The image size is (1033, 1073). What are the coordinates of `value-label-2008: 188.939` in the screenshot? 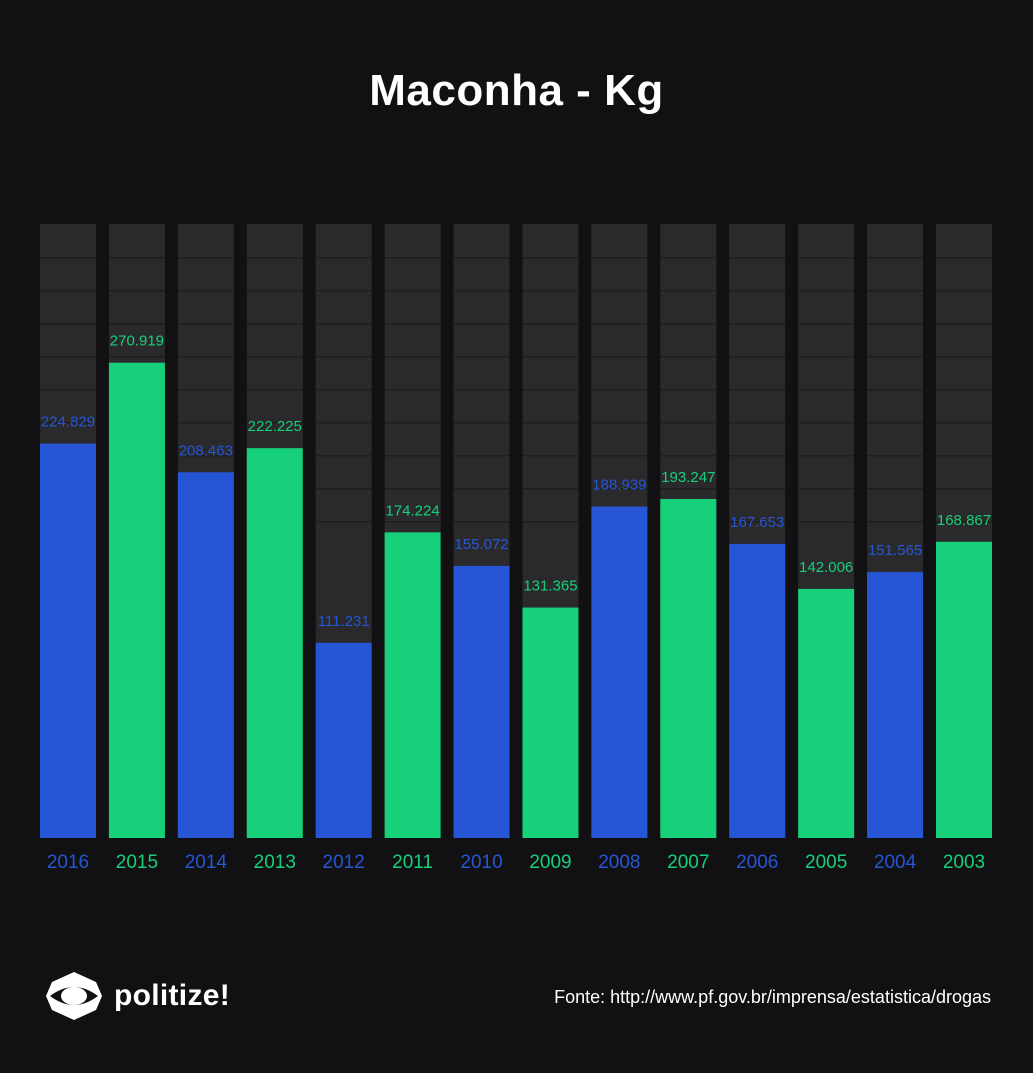 It's located at (619, 485).